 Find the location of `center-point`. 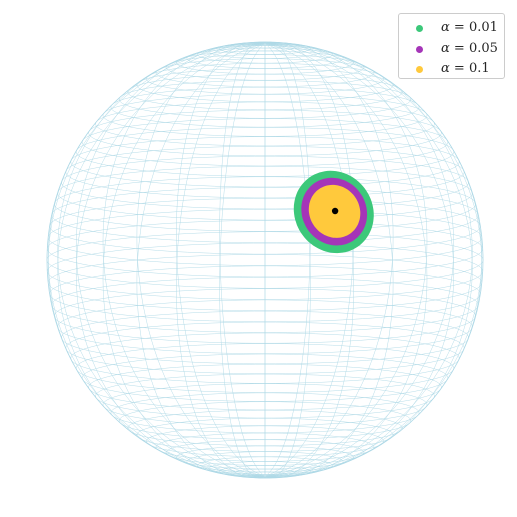

center-point is located at coordinates (335, 211).